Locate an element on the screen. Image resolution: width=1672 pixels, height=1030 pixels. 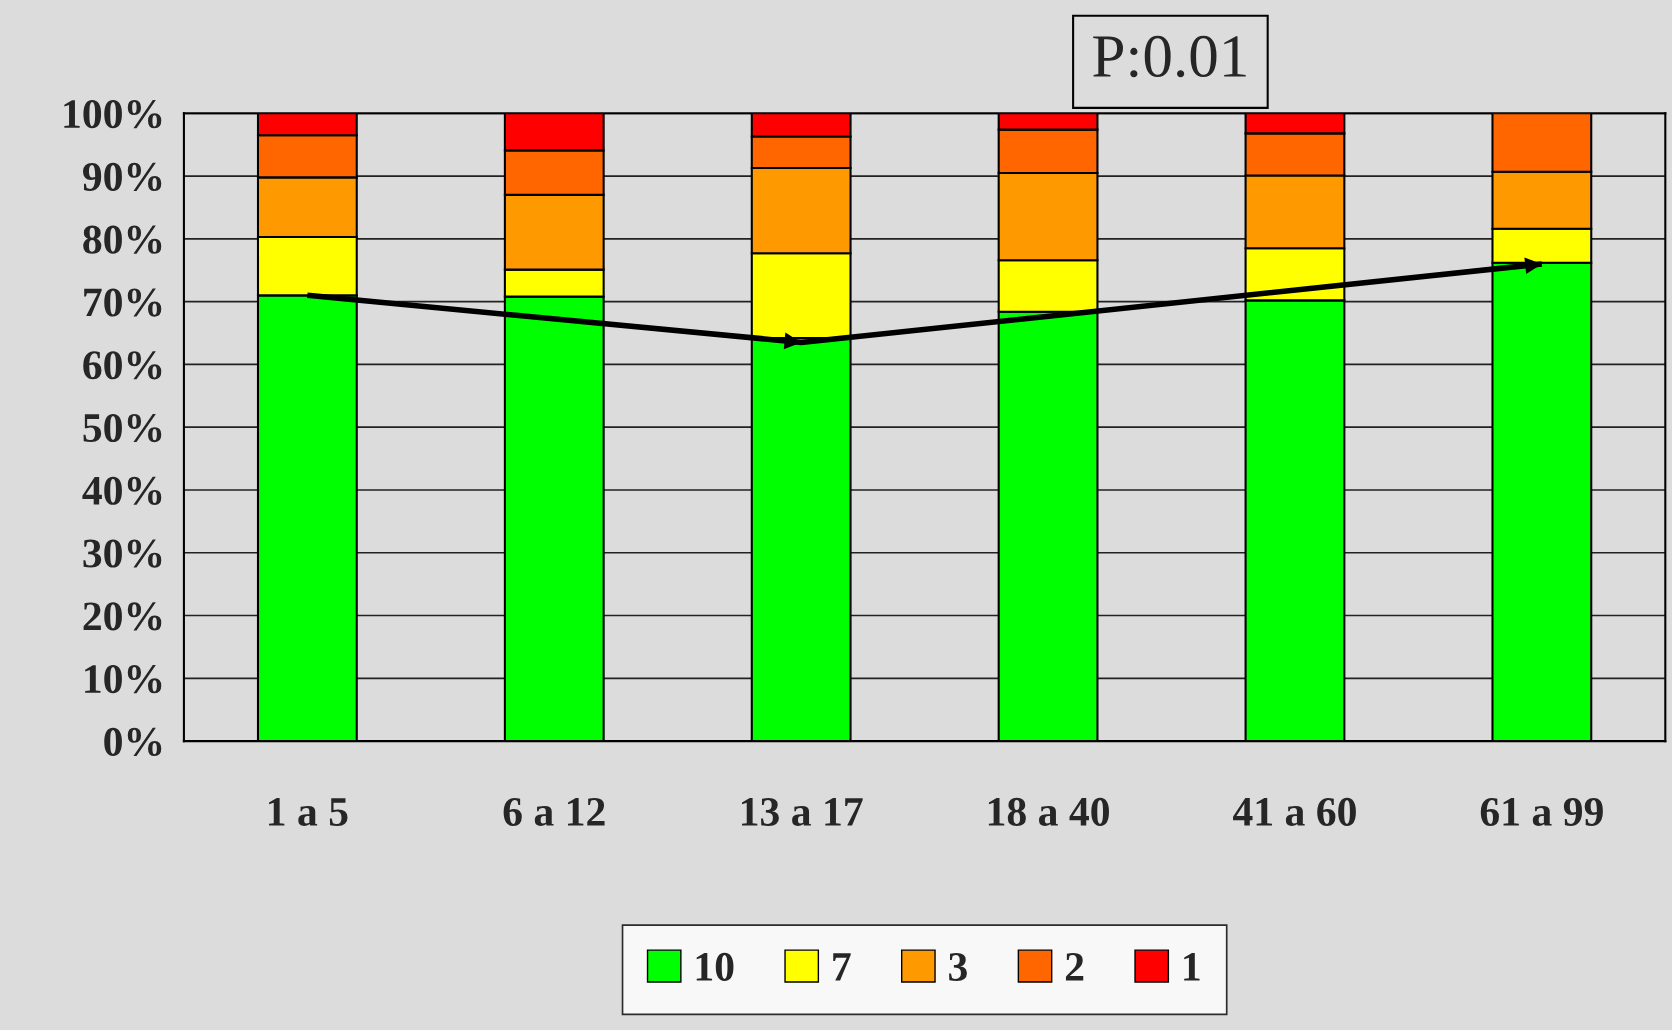
y-tick-label: 70% is located at coordinates (123, 302).